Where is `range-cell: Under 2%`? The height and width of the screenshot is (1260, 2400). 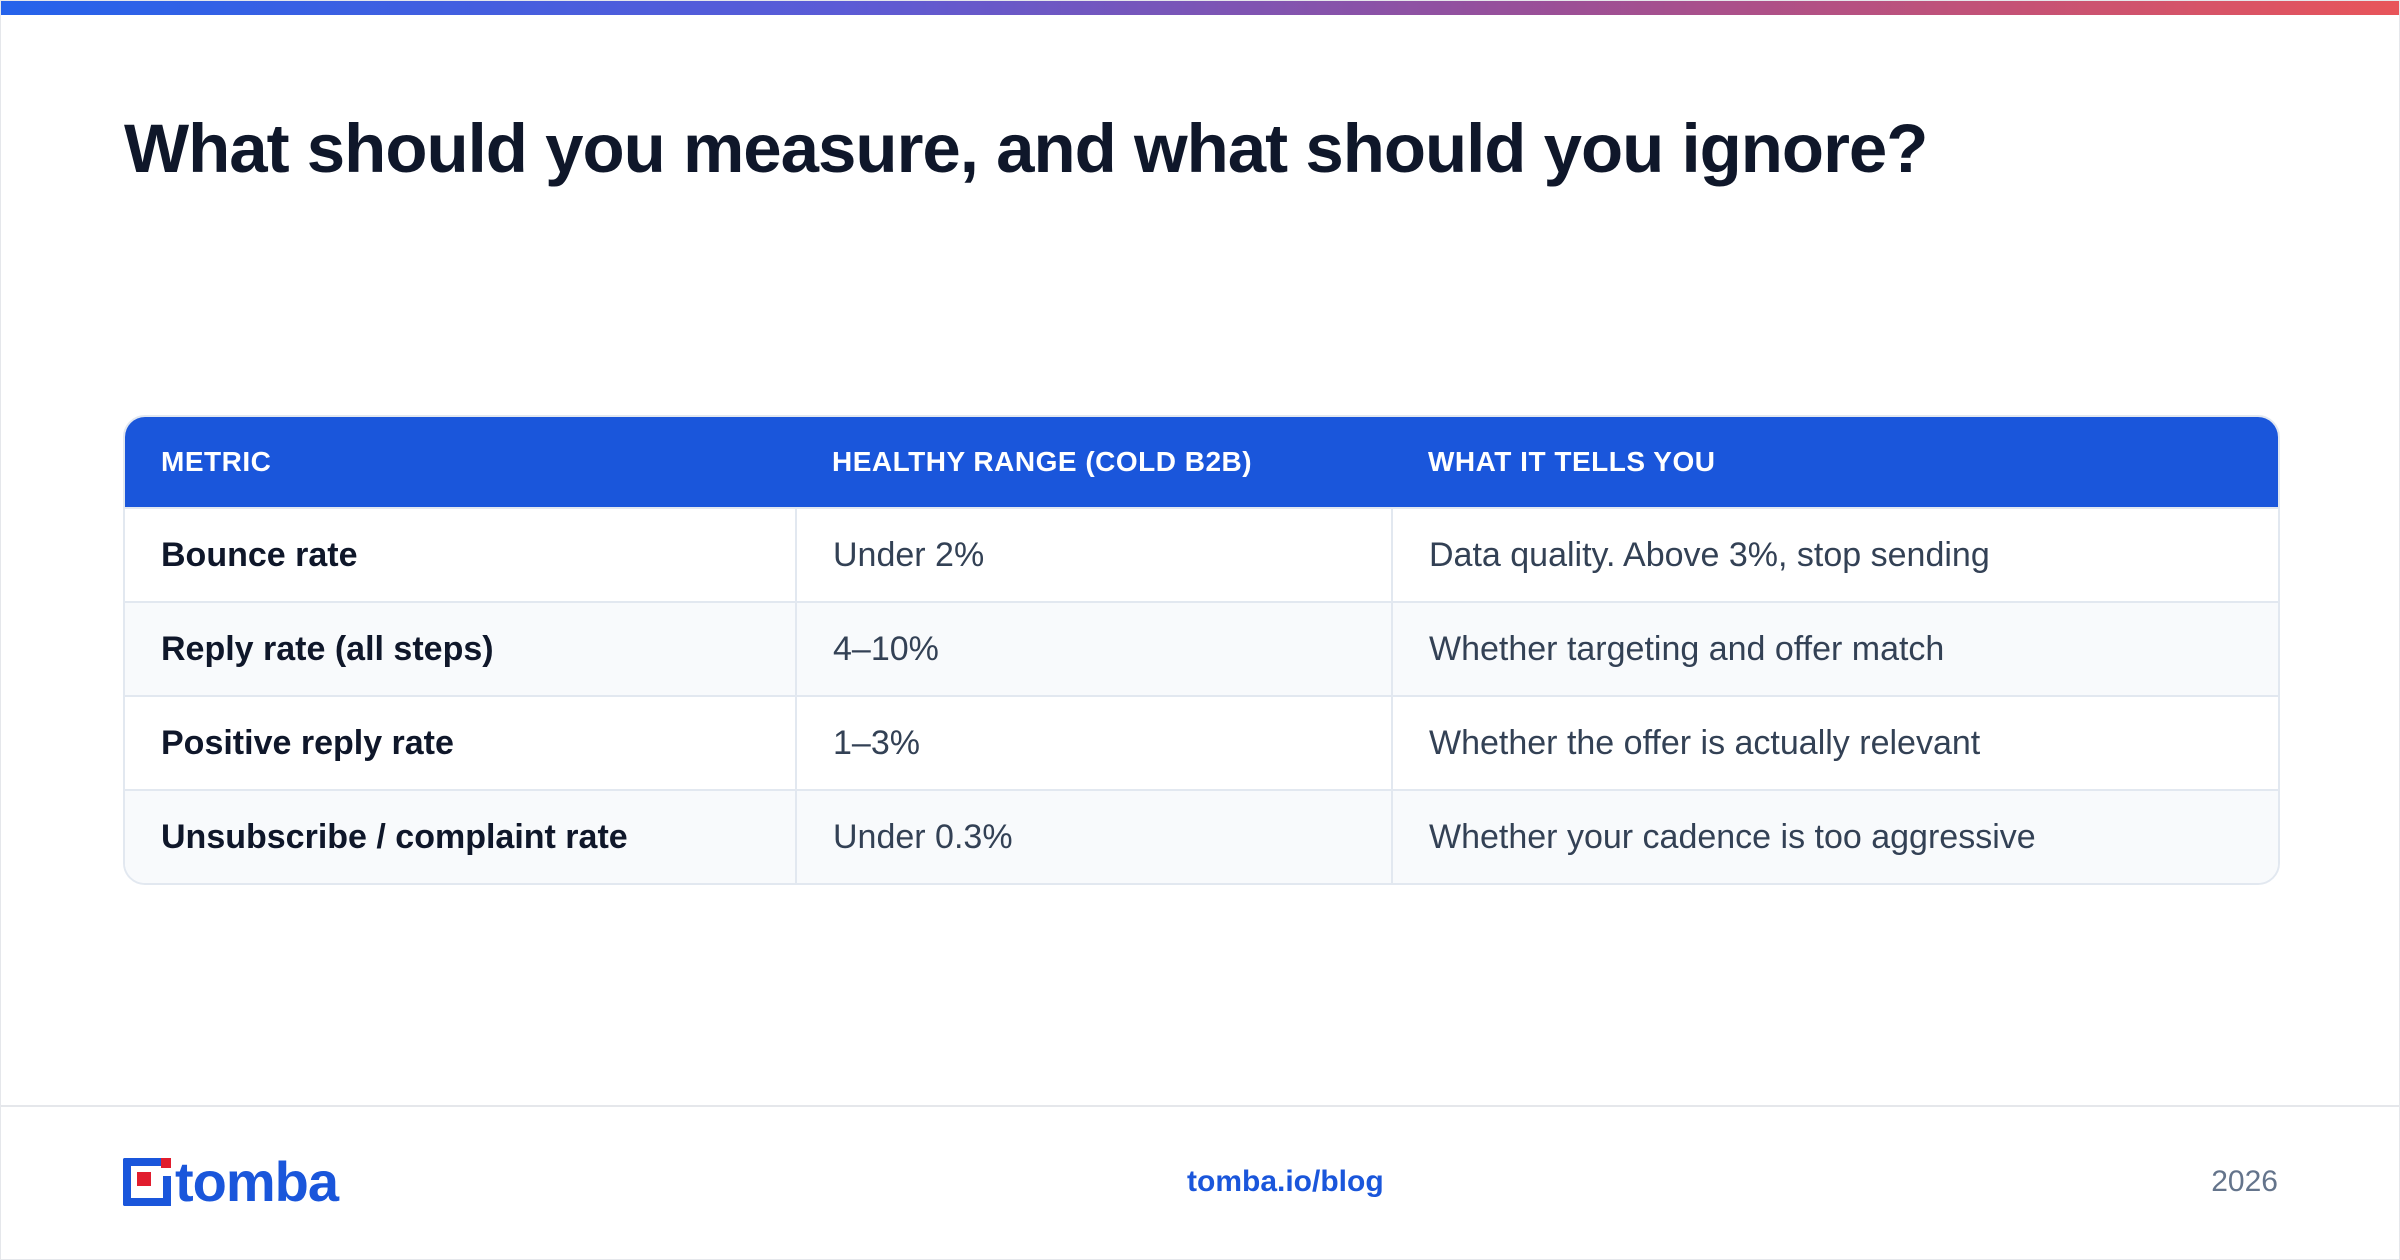 range-cell: Under 2% is located at coordinates (1093, 554).